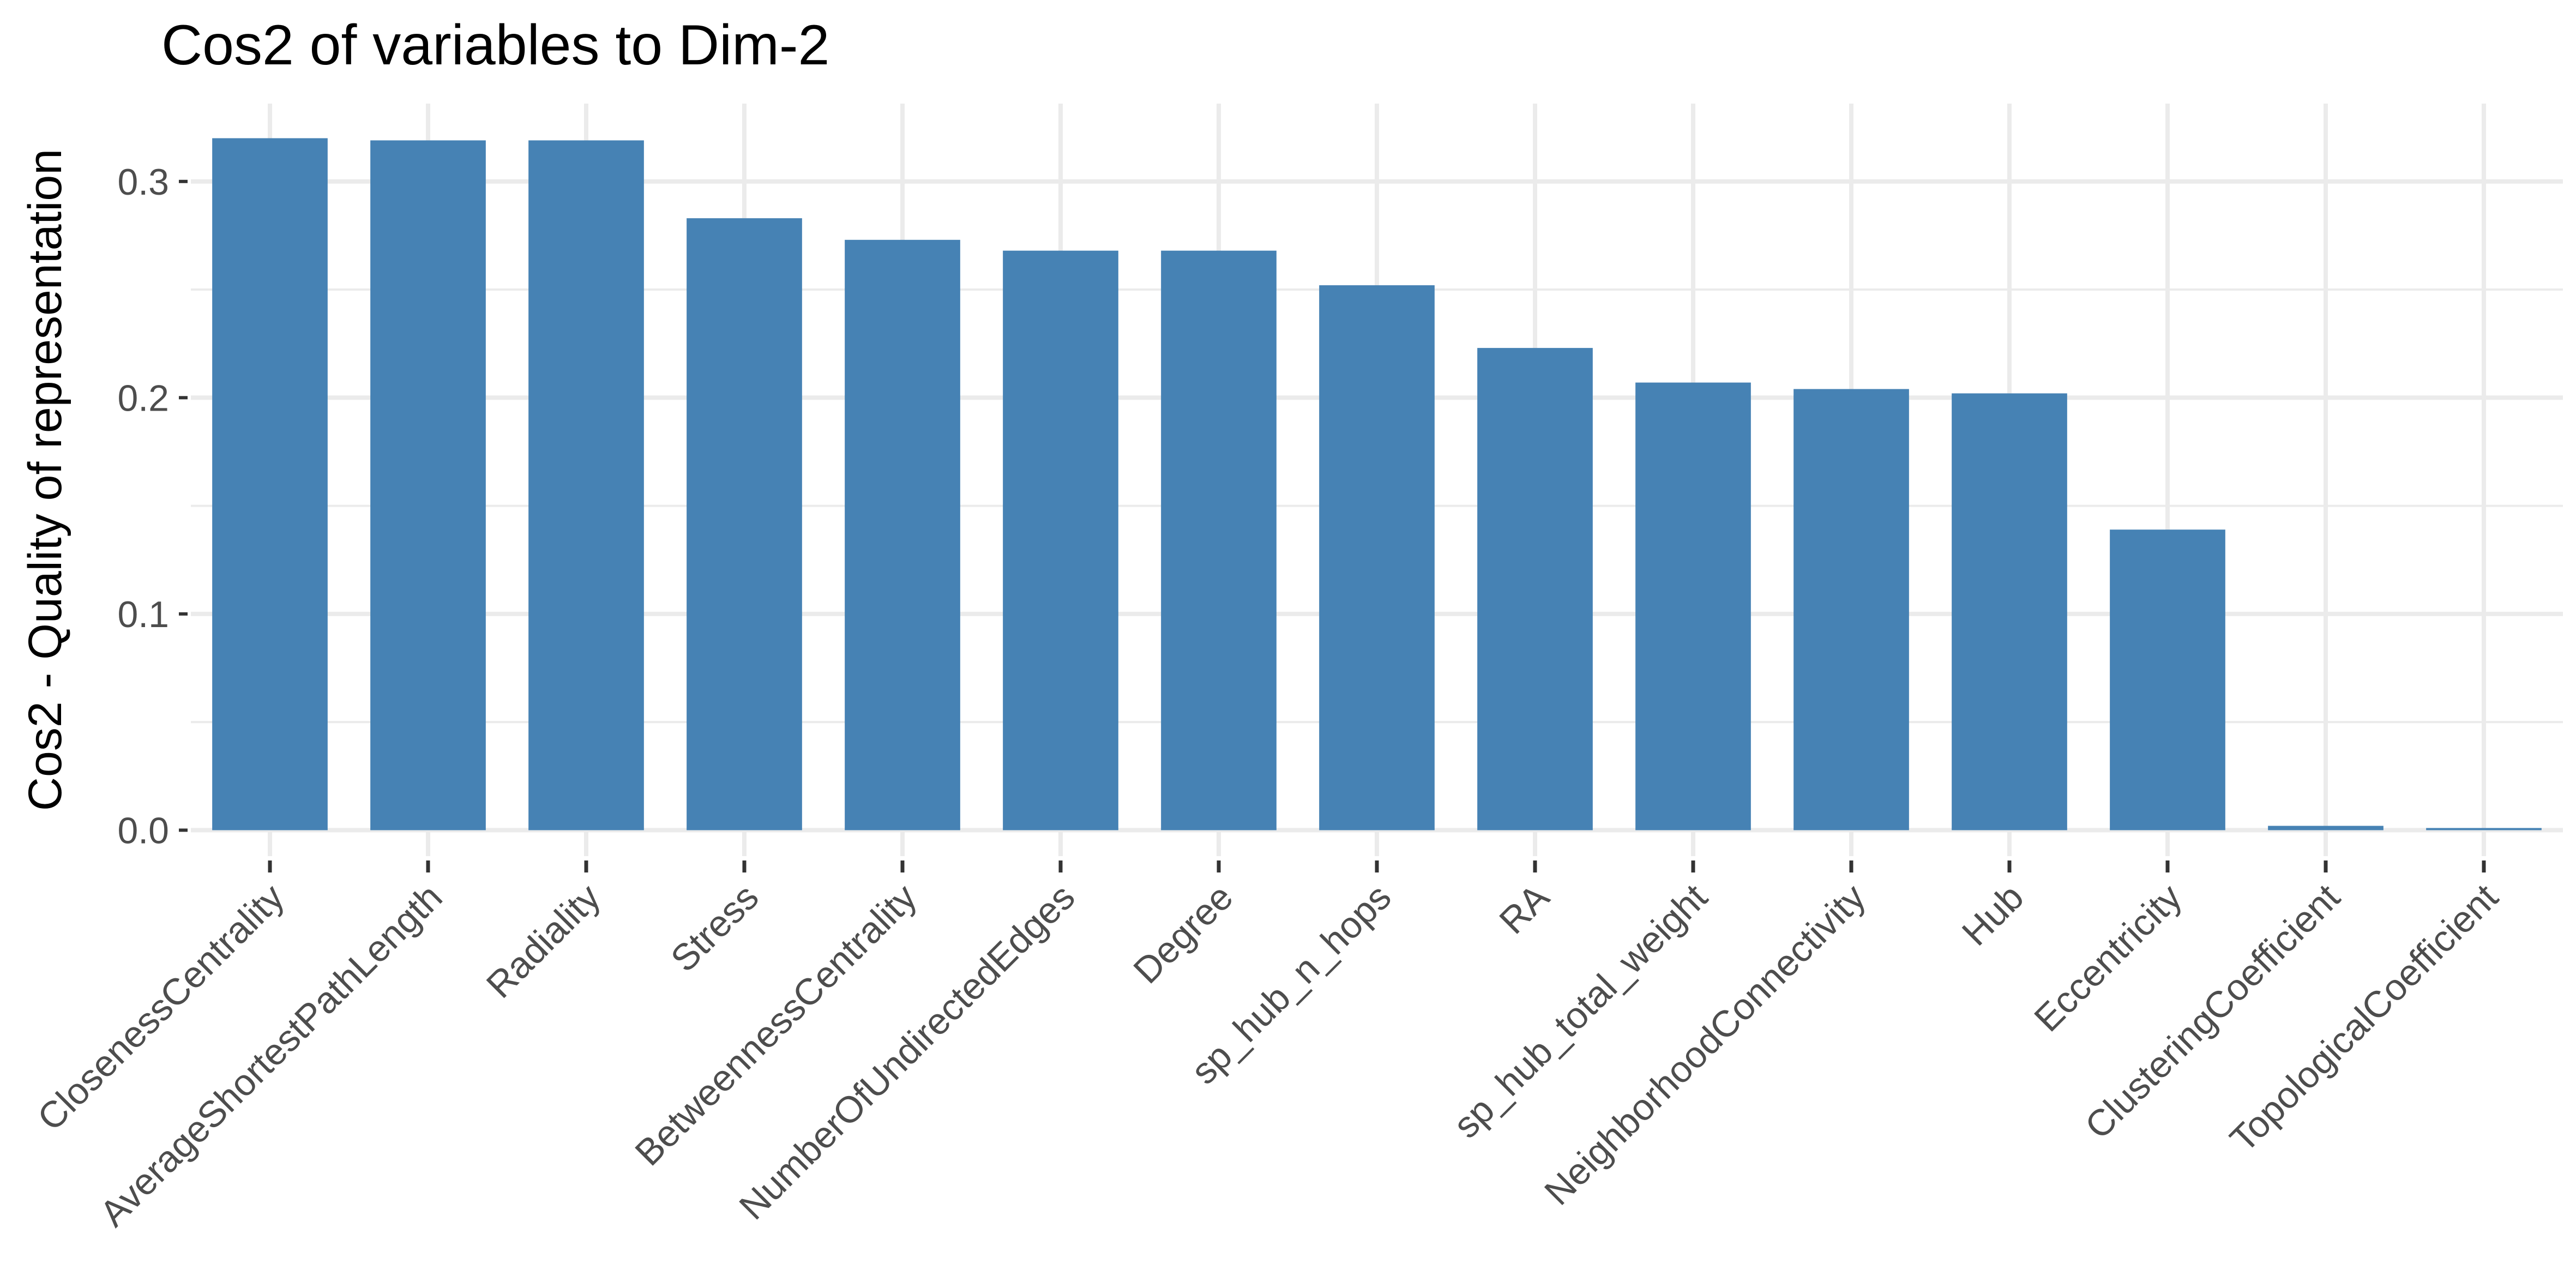 Image resolution: width=2576 pixels, height=1288 pixels. I want to click on y-axis-label: Cos2 - Quality of representation, so click(45, 480).